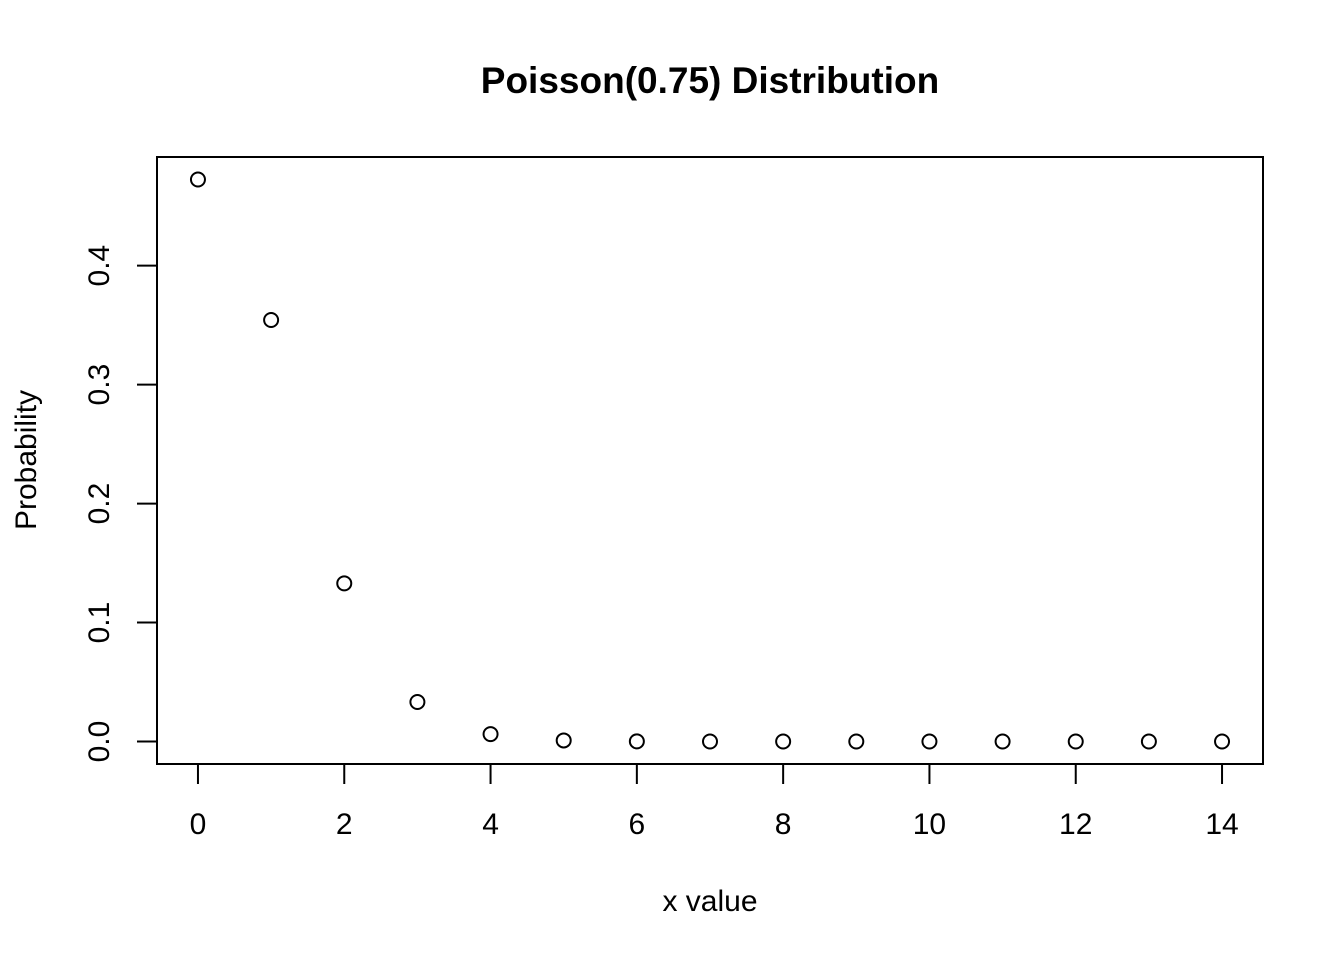 This screenshot has height=960, width=1344. What do you see at coordinates (710, 80) in the screenshot?
I see `chart-title: Poisson(0.75) Distribution` at bounding box center [710, 80].